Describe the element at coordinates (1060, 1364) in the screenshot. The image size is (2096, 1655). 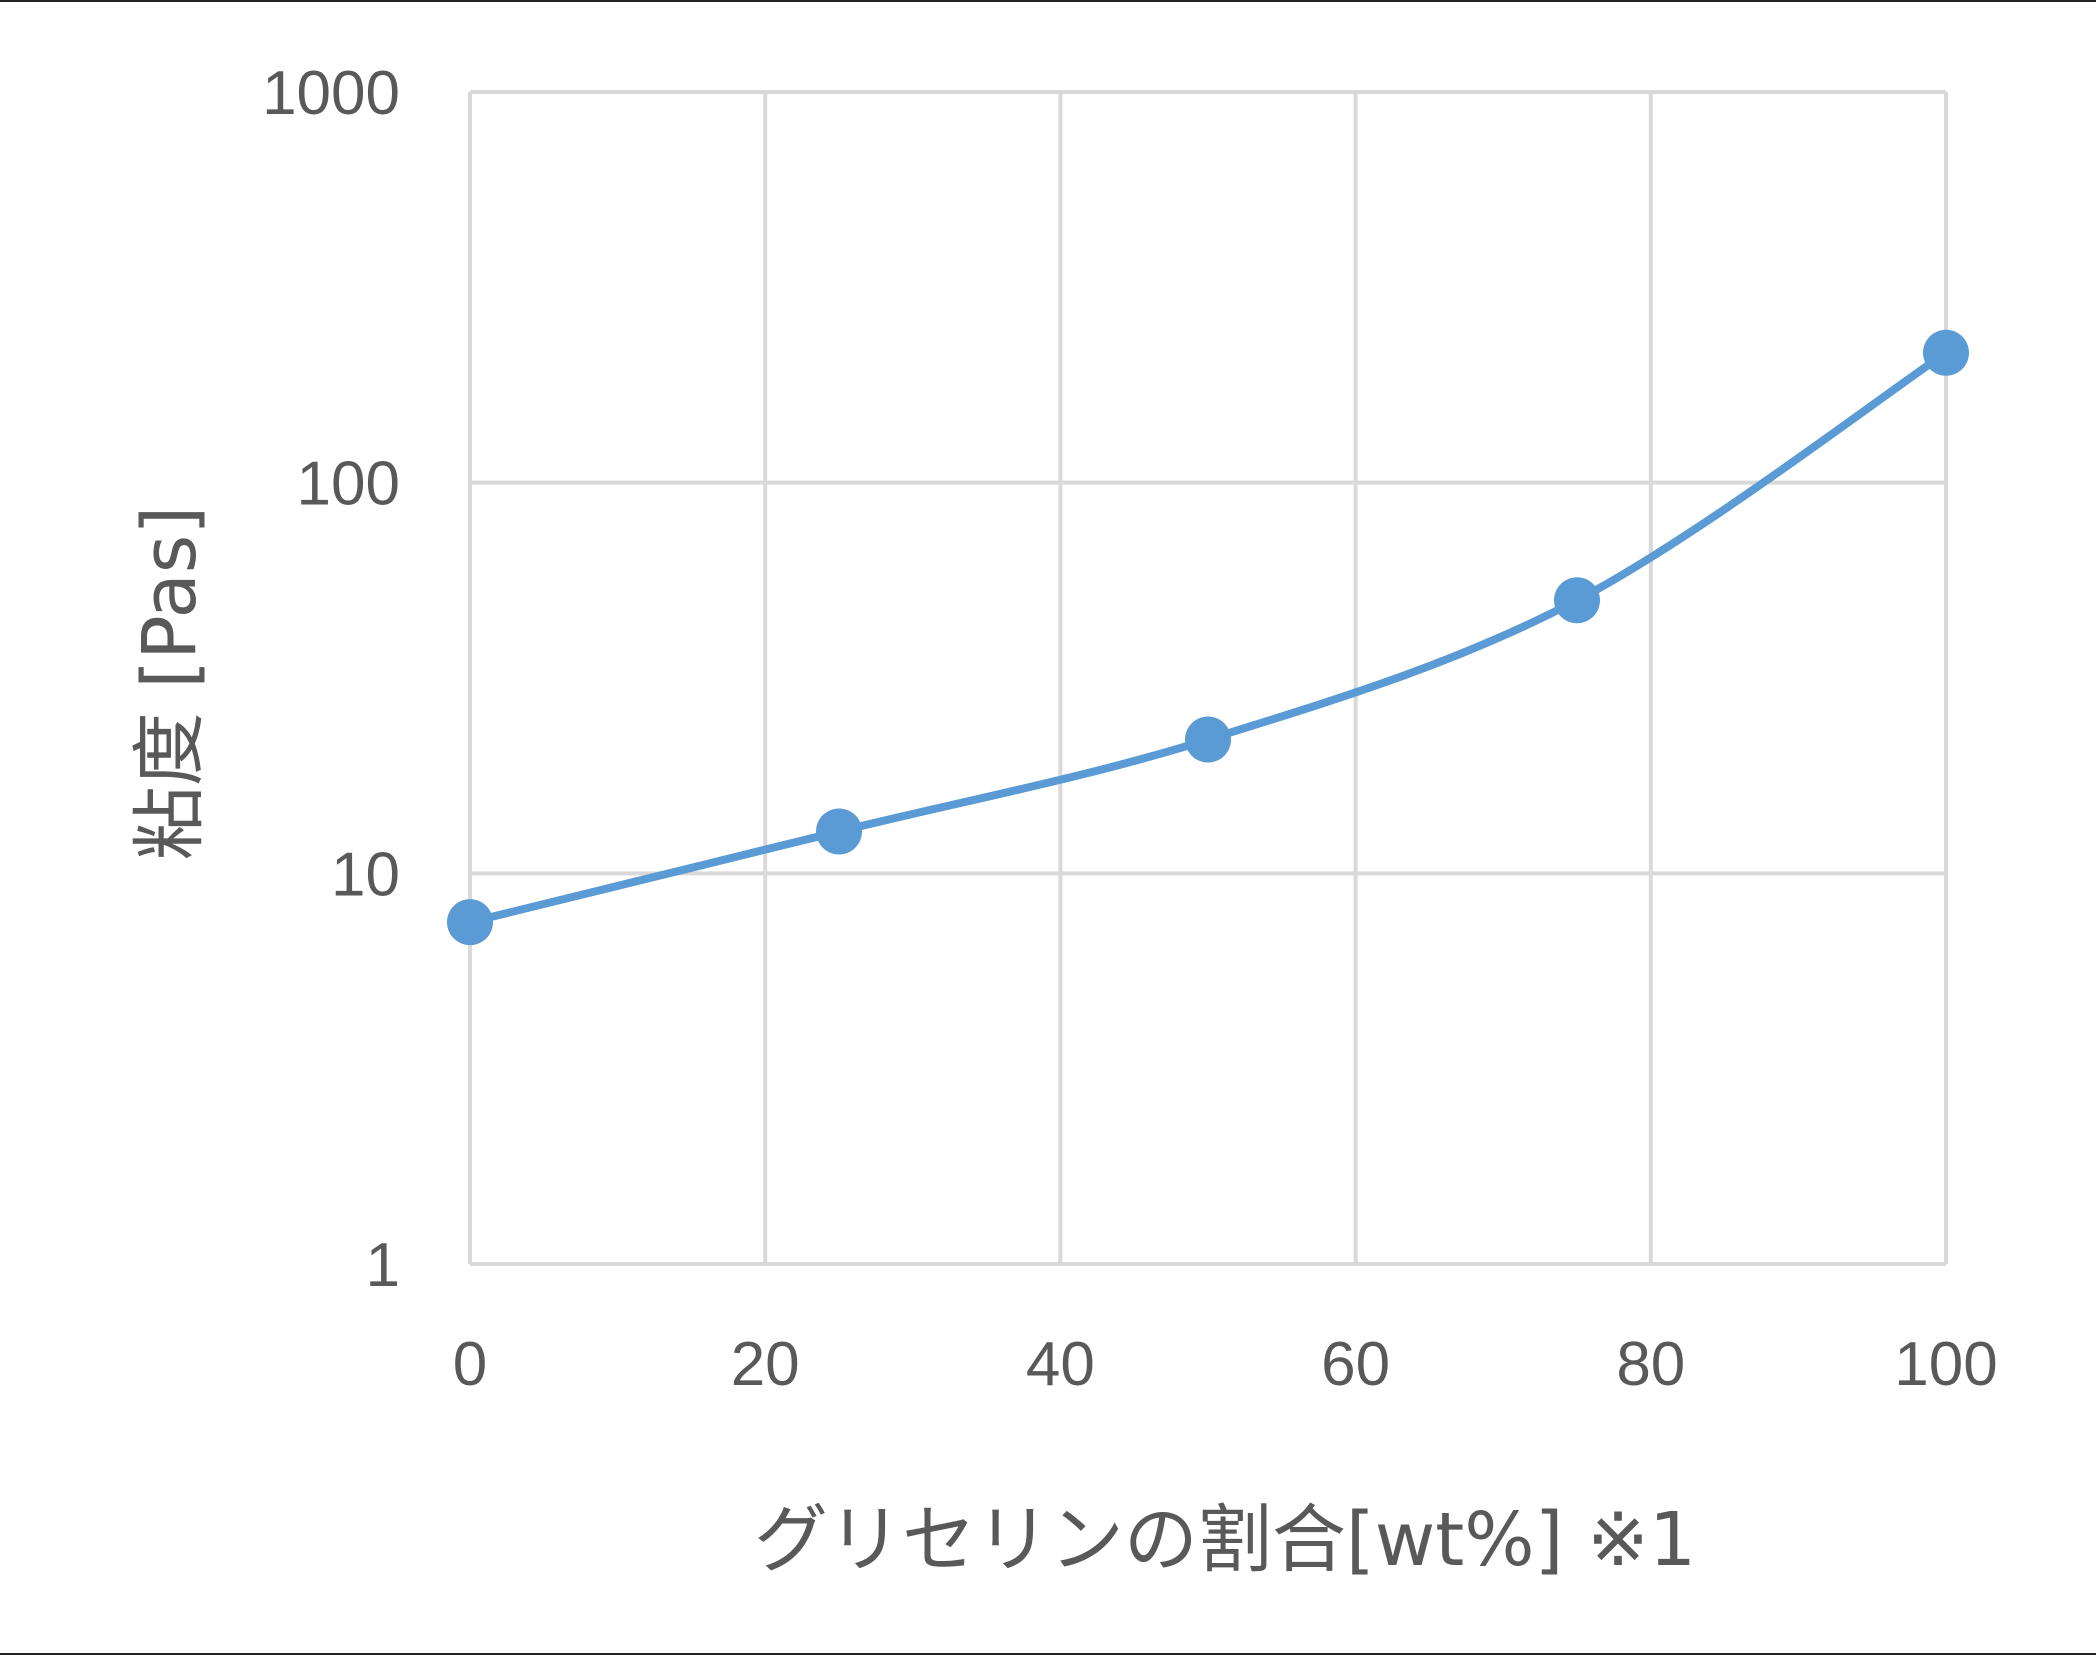
I see `x-tick-label-40: 40` at that location.